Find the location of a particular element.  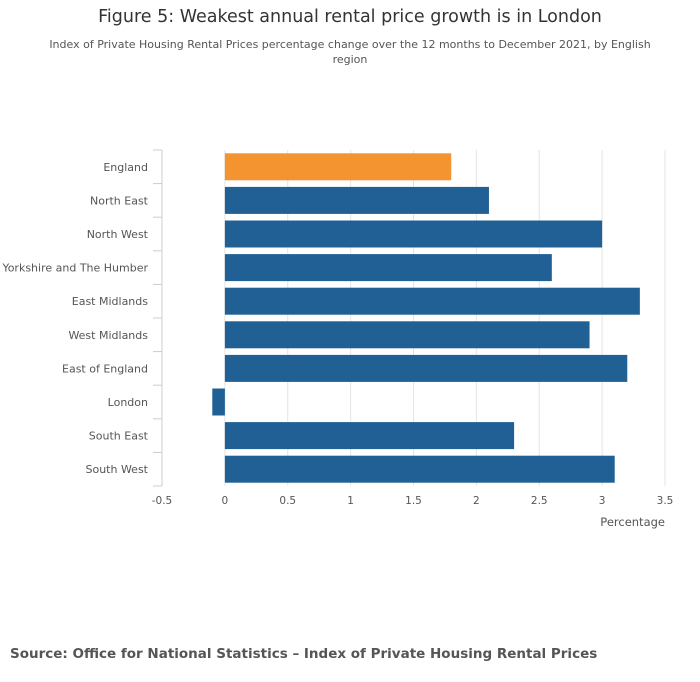

x-tick-label: 0.5 is located at coordinates (287, 501).